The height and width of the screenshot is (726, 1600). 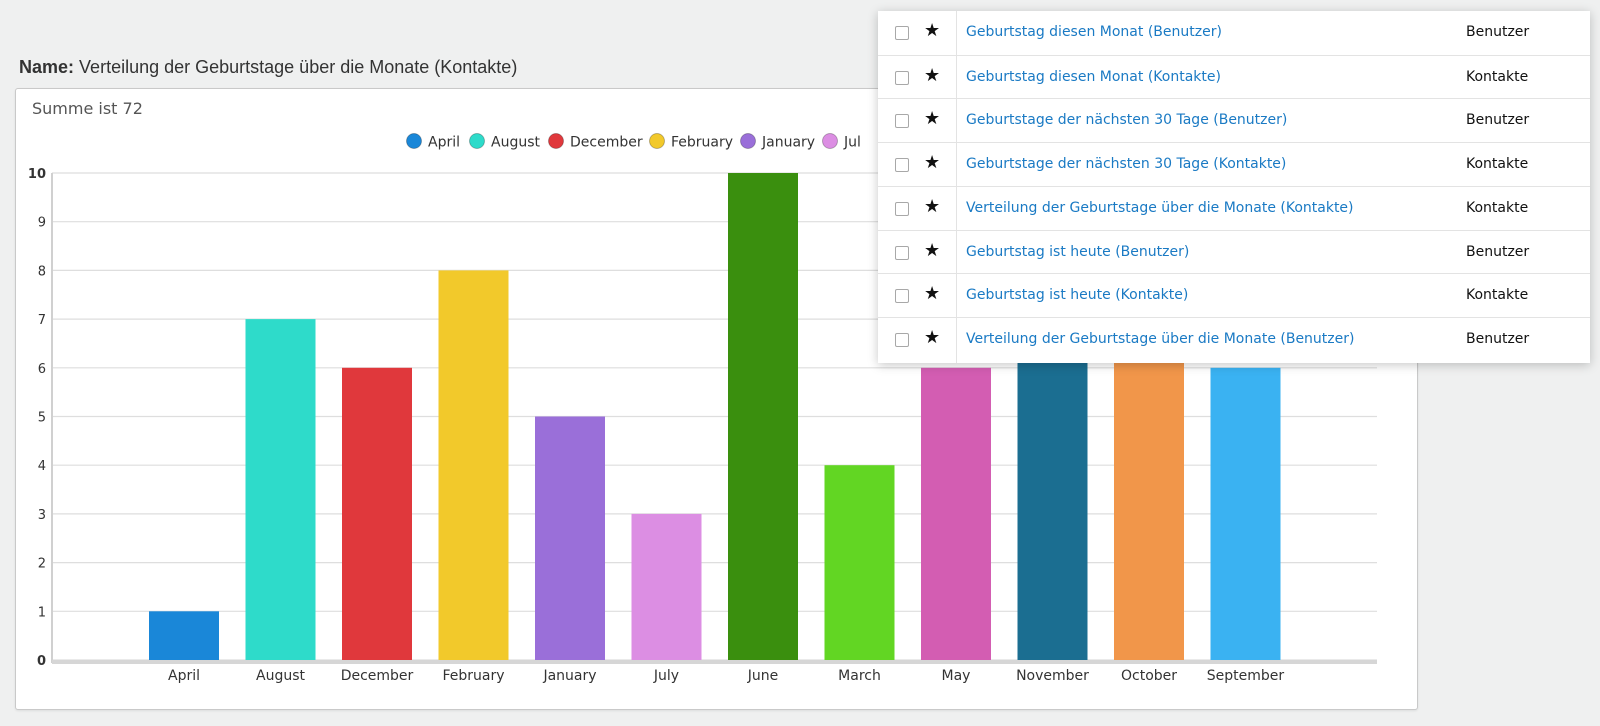 What do you see at coordinates (42, 271) in the screenshot?
I see `y-tick-label: 8` at bounding box center [42, 271].